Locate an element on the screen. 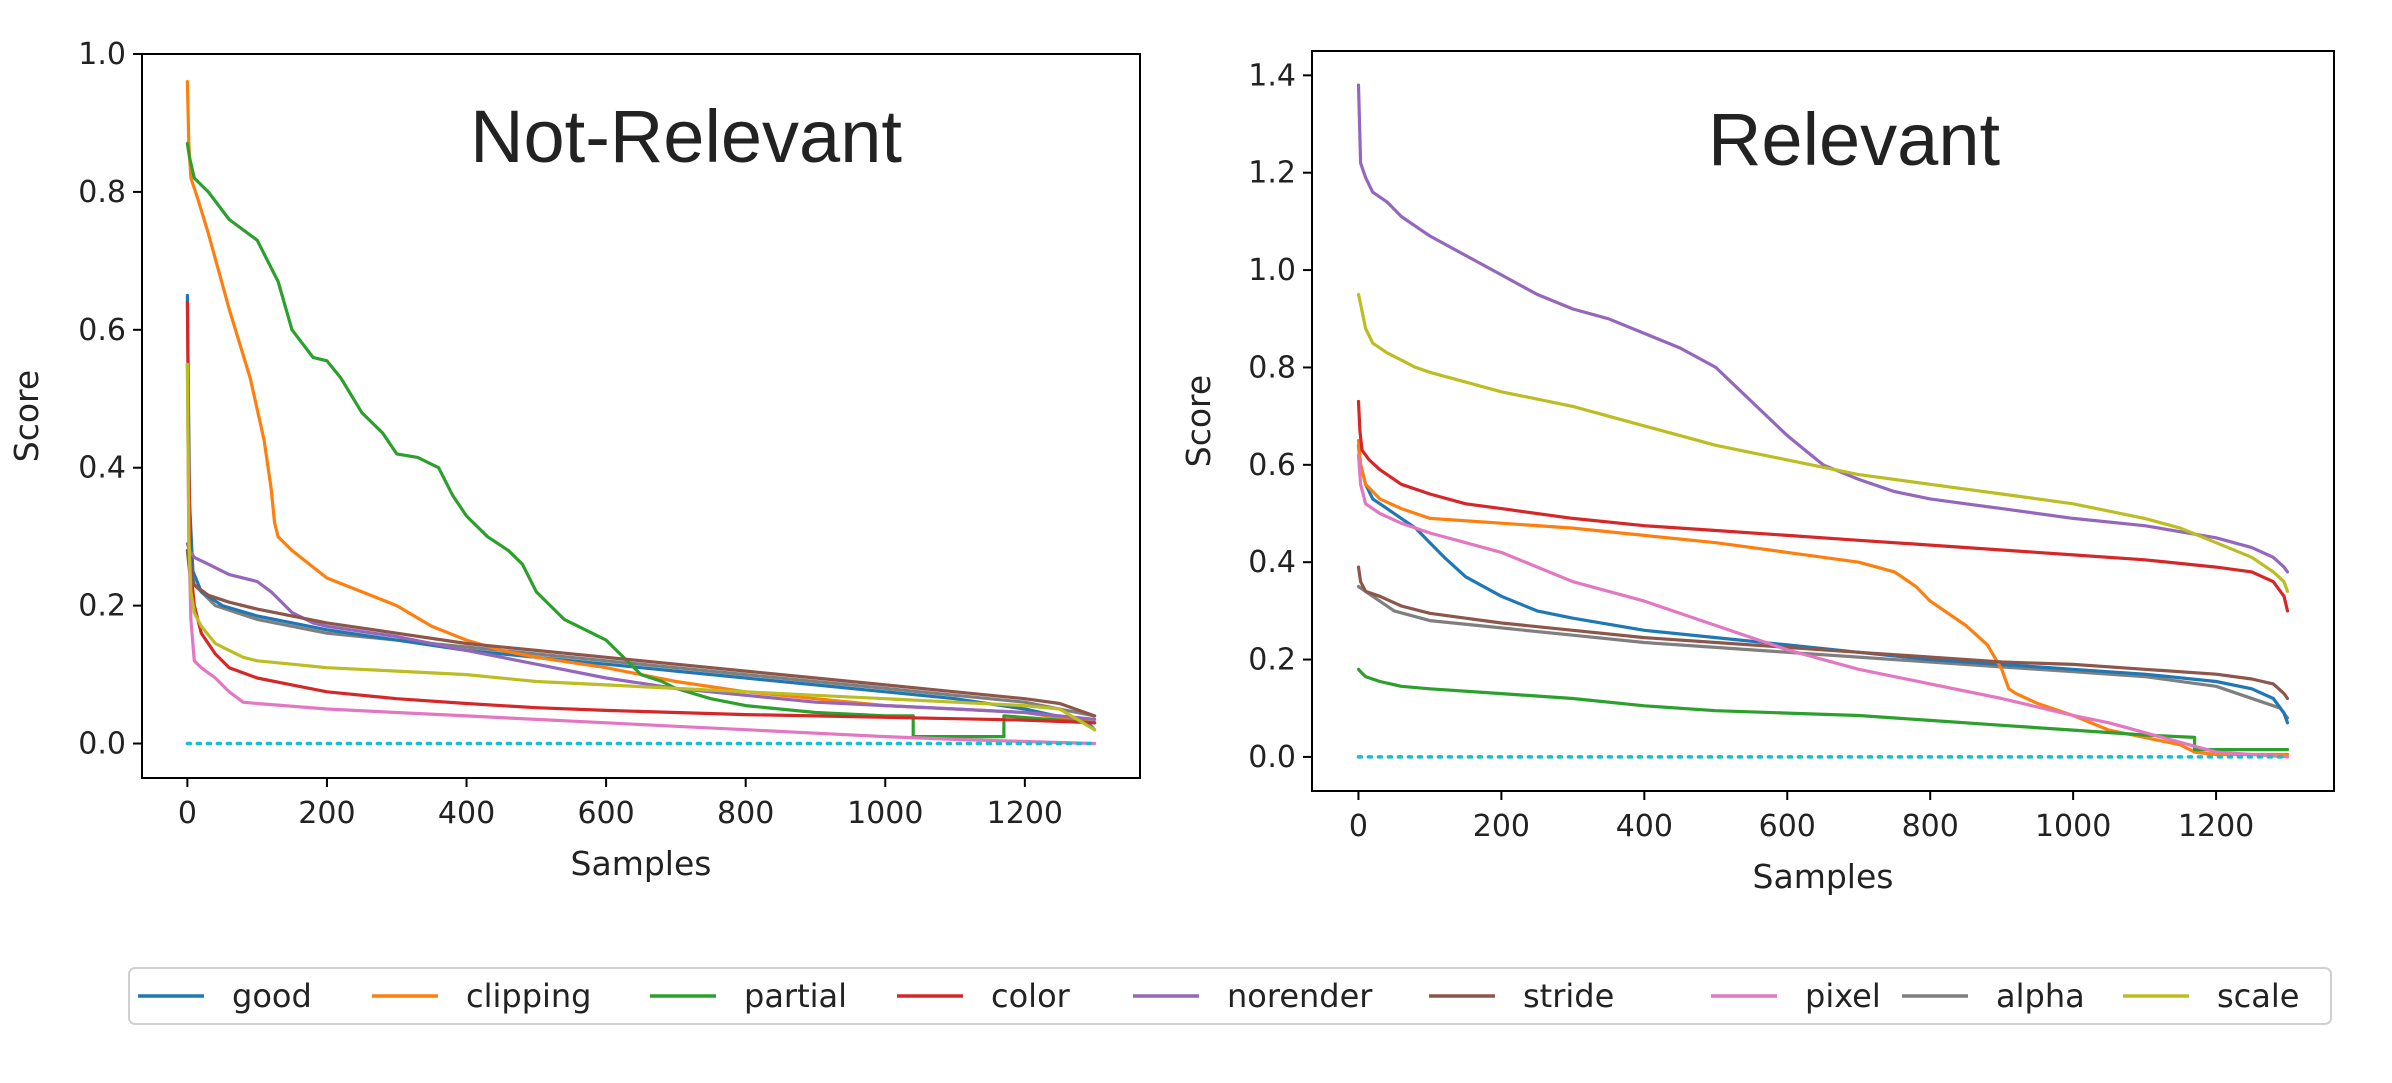 This screenshot has height=1083, width=2392. relevant-ytick-label: 0.6 is located at coordinates (1272, 465).